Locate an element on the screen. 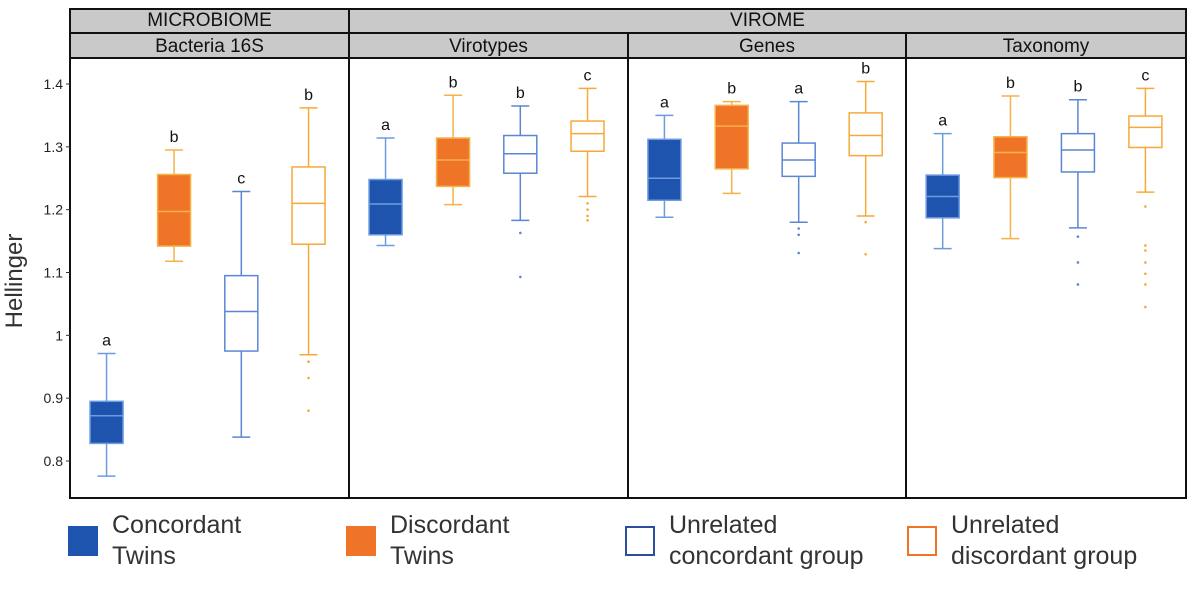 This screenshot has width=1199, height=593. strip-top-label: VIROME is located at coordinates (767, 20).